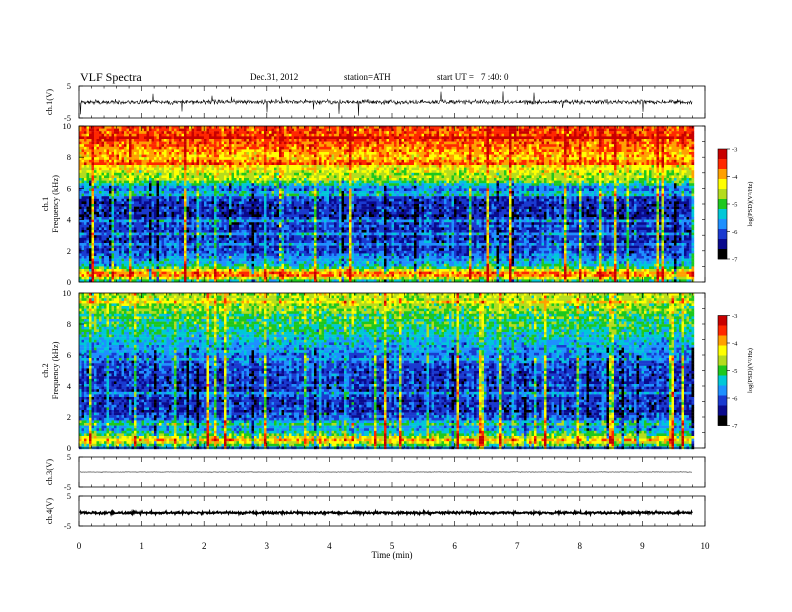  What do you see at coordinates (495, 77) in the screenshot?
I see `start-ut-value: 7 :40: 0` at bounding box center [495, 77].